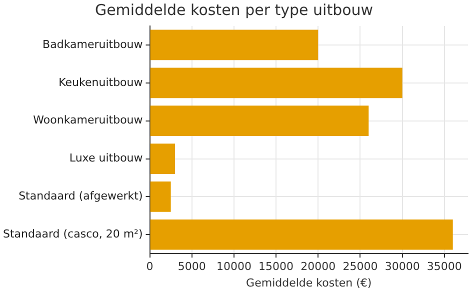 This screenshot has width=474, height=294. What do you see at coordinates (100, 82) in the screenshot?
I see `y-tick-label: Keukenuitbouw` at bounding box center [100, 82].